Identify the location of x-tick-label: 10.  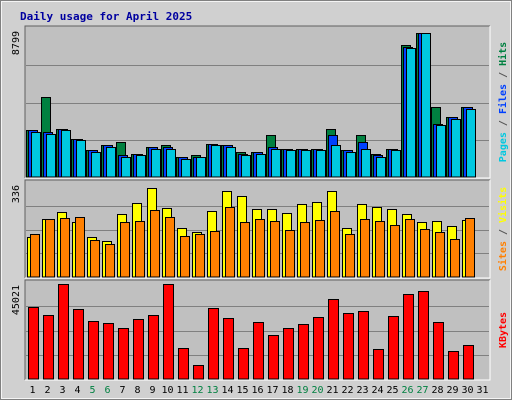
(167, 390).